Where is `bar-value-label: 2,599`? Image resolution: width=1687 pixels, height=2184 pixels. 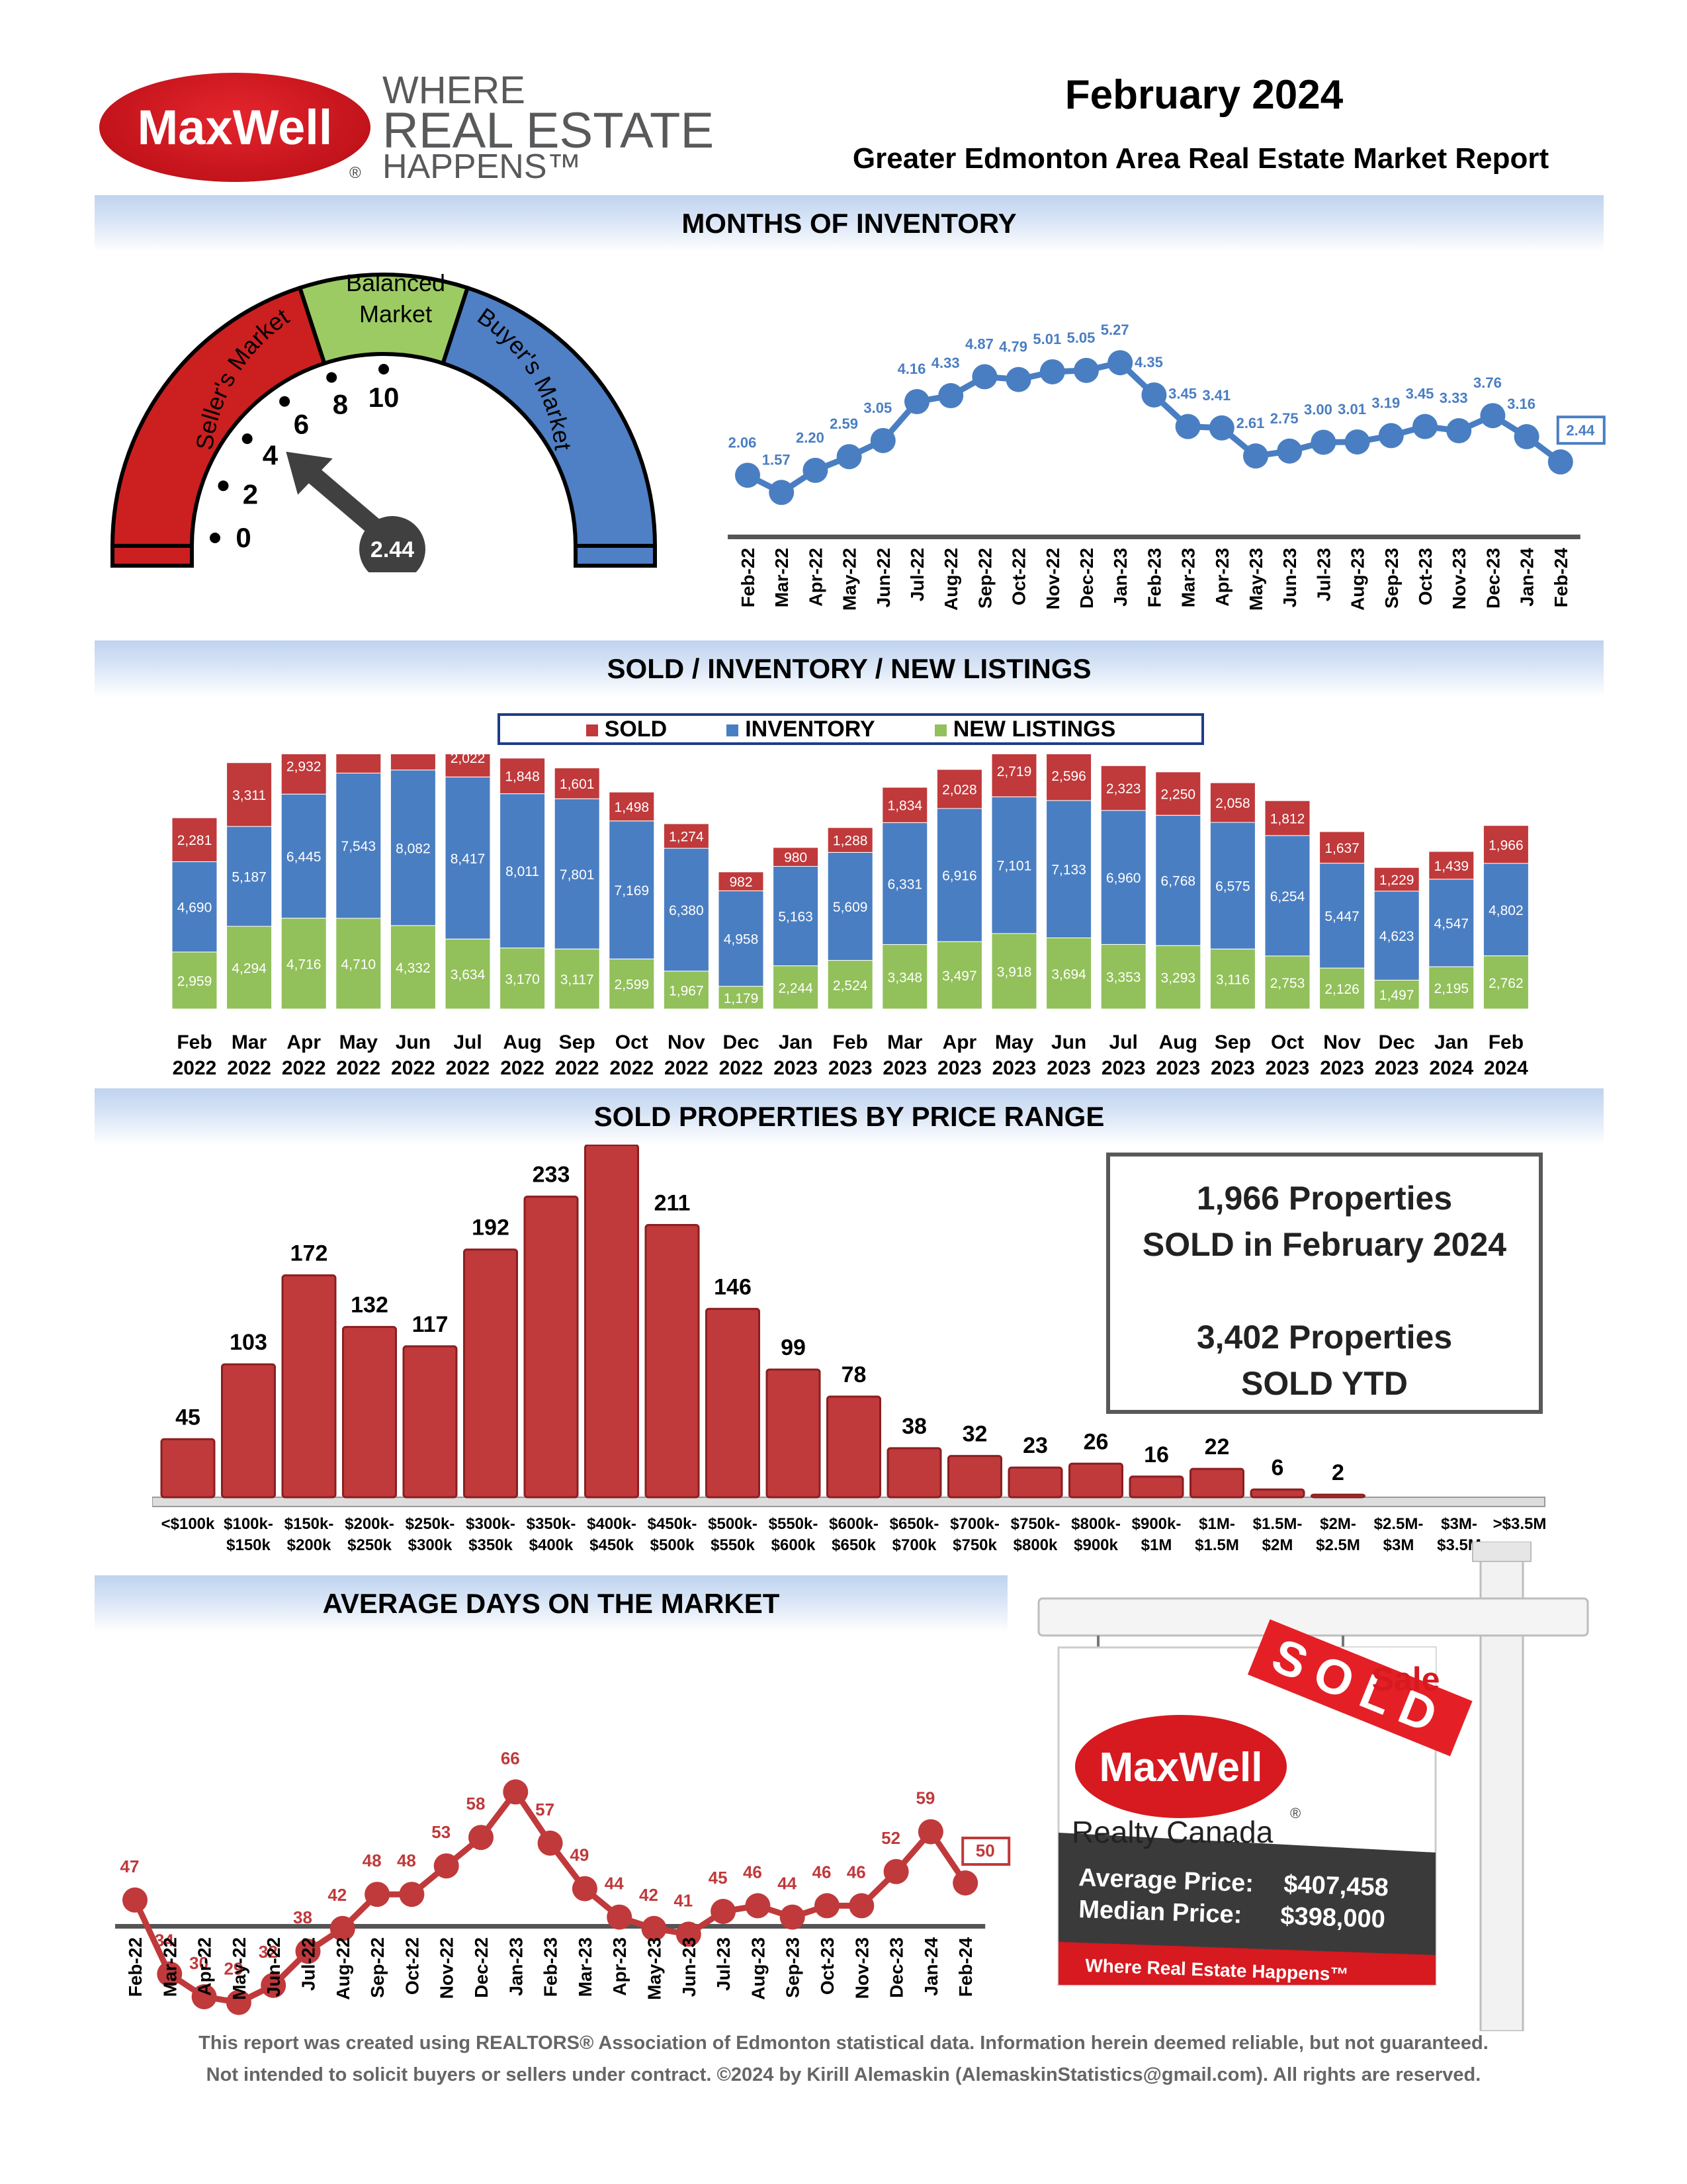
bar-value-label: 2,599 is located at coordinates (632, 984).